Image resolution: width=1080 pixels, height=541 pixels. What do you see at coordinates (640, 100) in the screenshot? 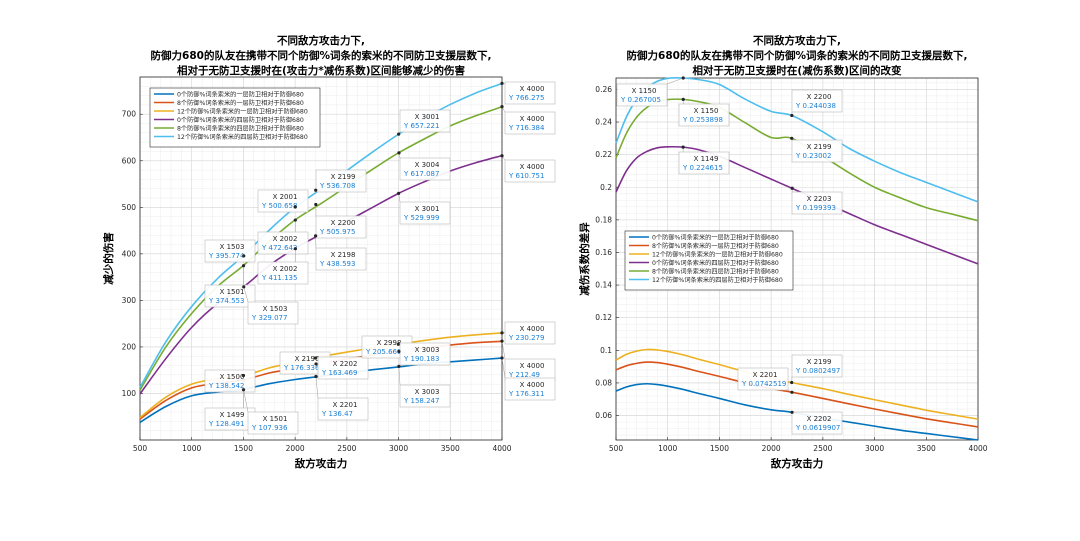
I see `datatip-y: Y 0.267005` at bounding box center [640, 100].